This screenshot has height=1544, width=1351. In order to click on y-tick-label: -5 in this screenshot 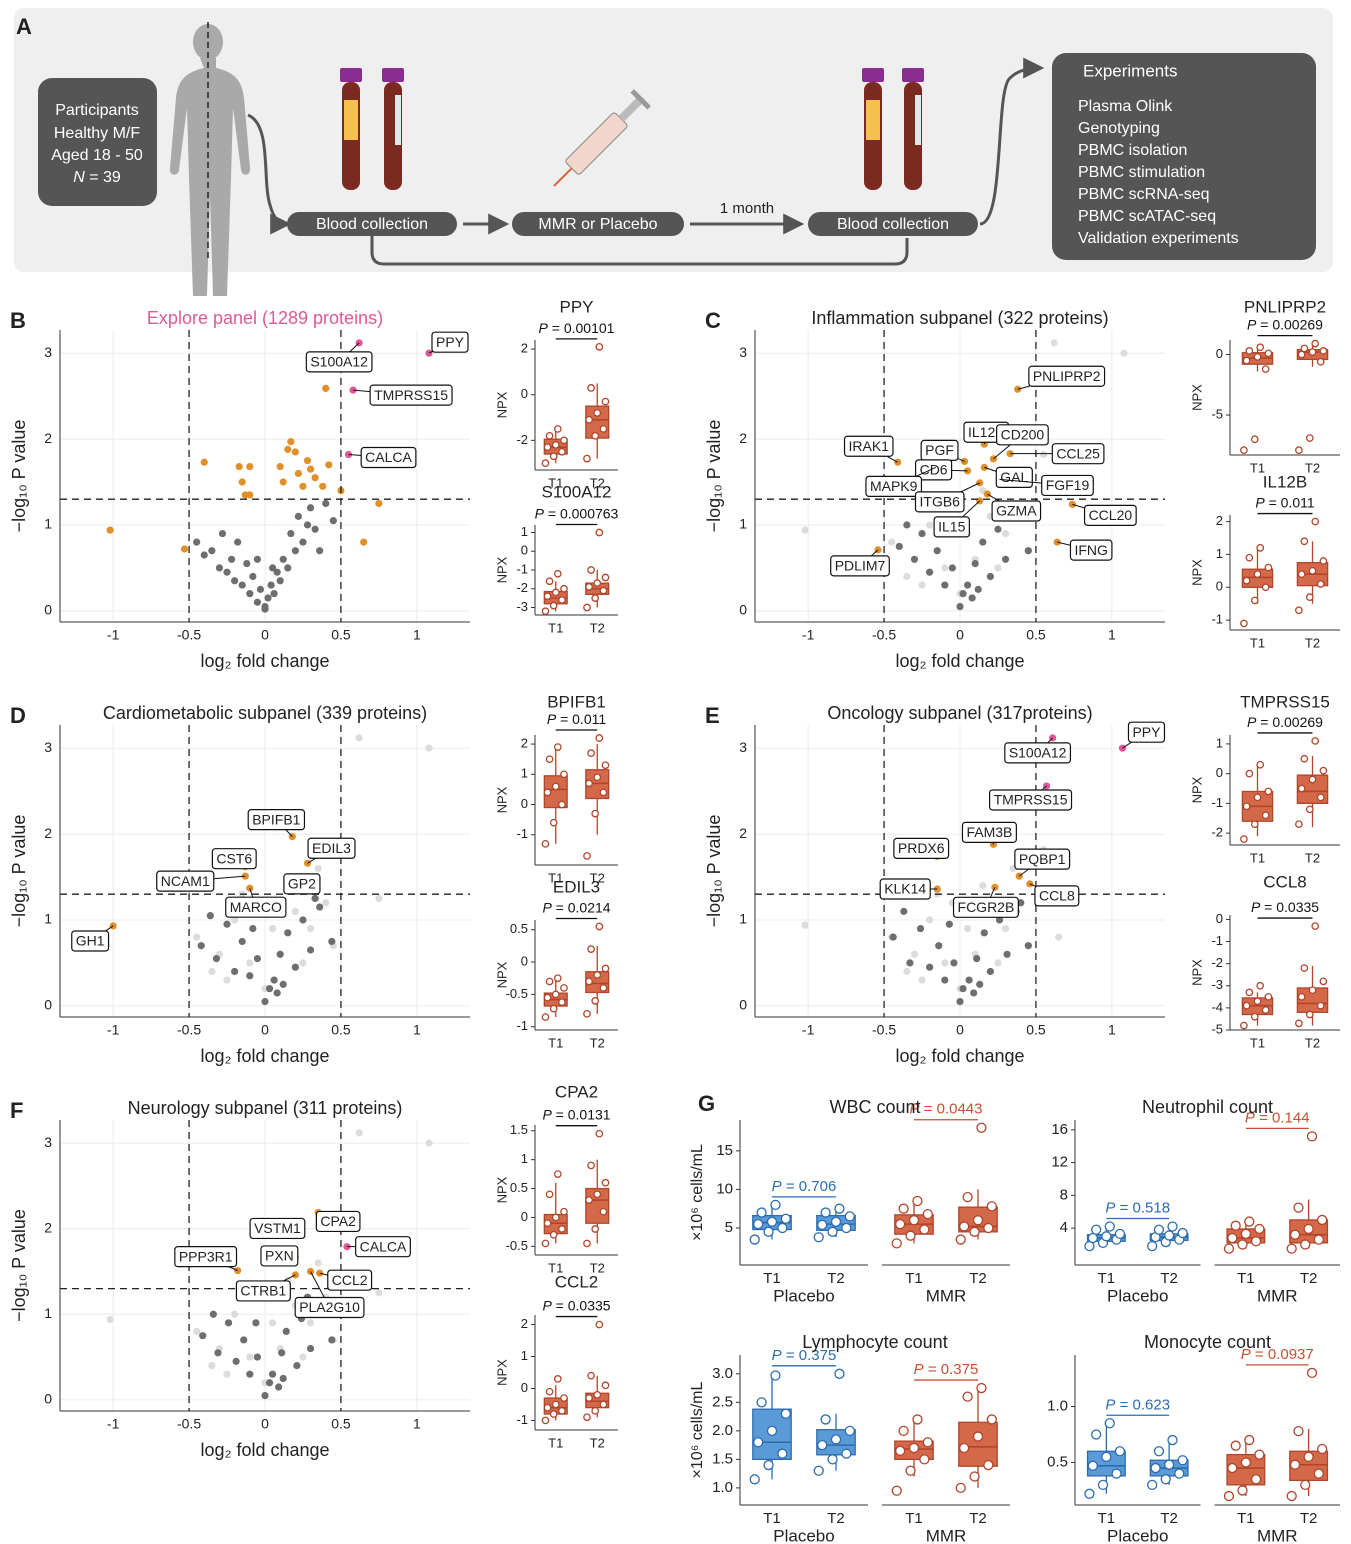, I will do `click(1217, 1028)`.